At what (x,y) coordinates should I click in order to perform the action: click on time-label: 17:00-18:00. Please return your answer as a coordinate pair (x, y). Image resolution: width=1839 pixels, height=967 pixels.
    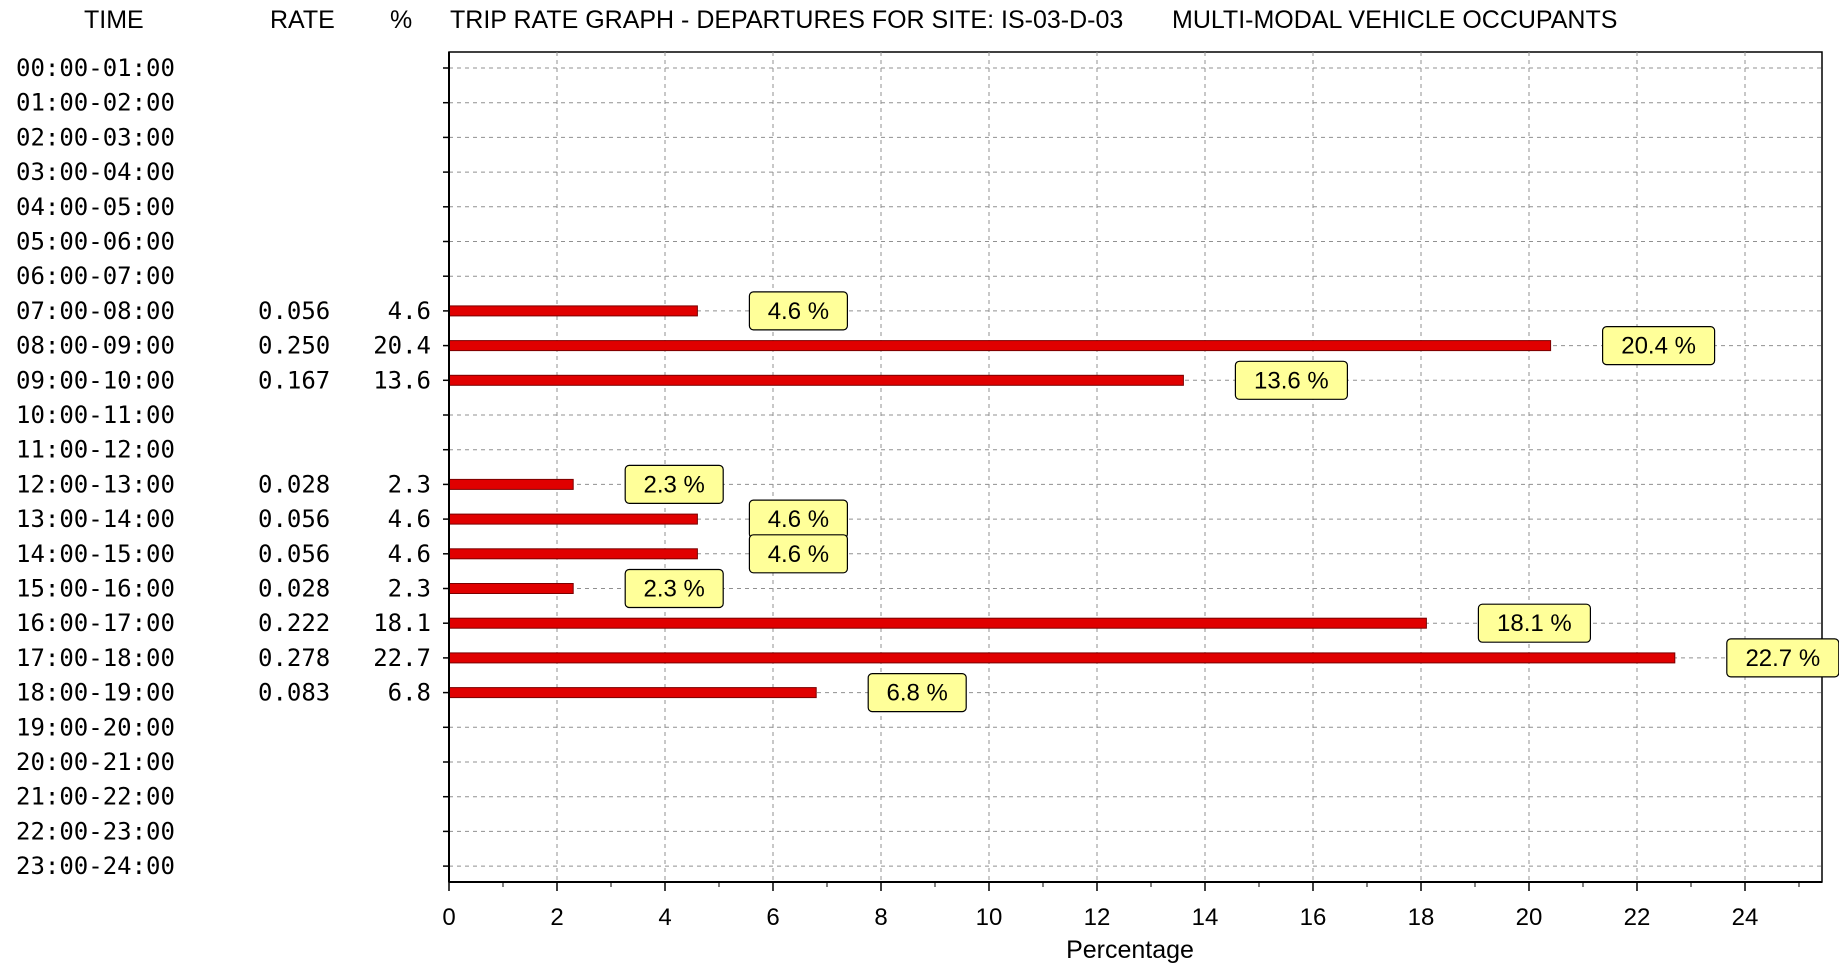
    Looking at the image, I should click on (95, 658).